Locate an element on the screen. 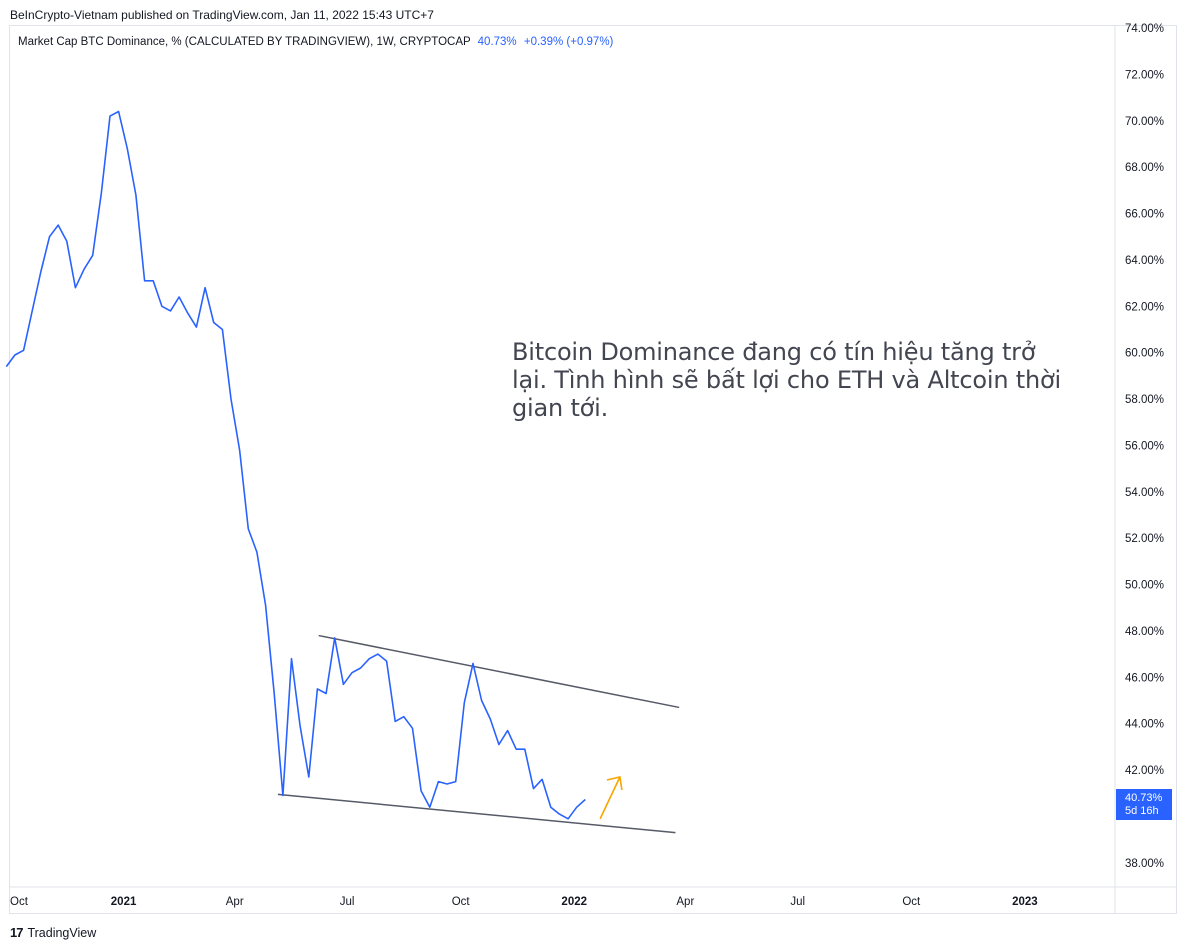 Image resolution: width=1187 pixels, height=950 pixels. y-tick-label: 64.00% is located at coordinates (1144, 261).